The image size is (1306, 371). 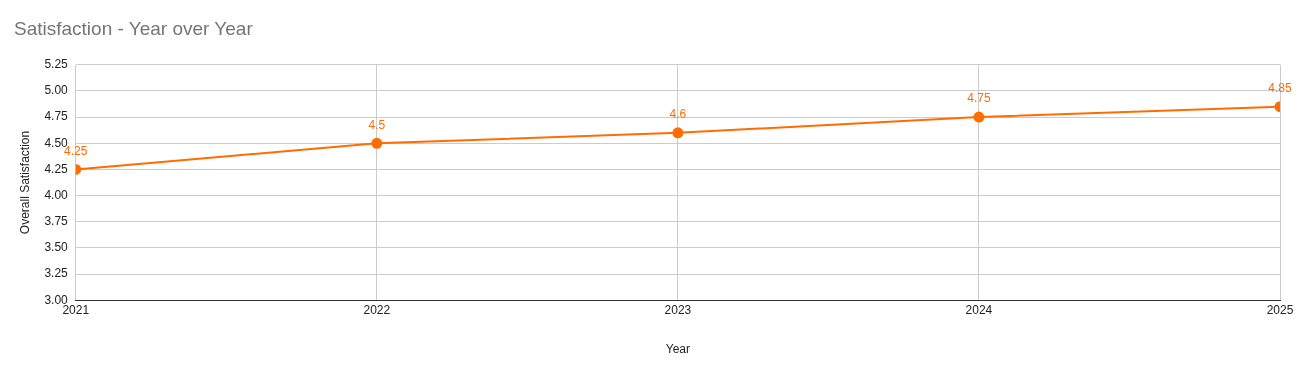 What do you see at coordinates (56, 247) in the screenshot?
I see `y-tick-label: 3.50` at bounding box center [56, 247].